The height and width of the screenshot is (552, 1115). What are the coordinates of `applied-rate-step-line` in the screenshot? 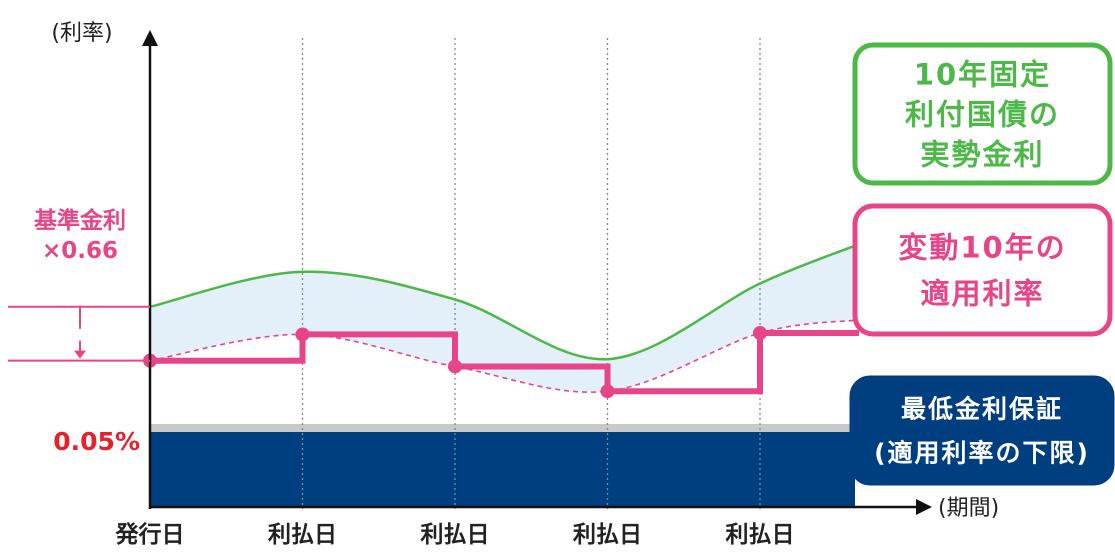 It's located at (505, 362).